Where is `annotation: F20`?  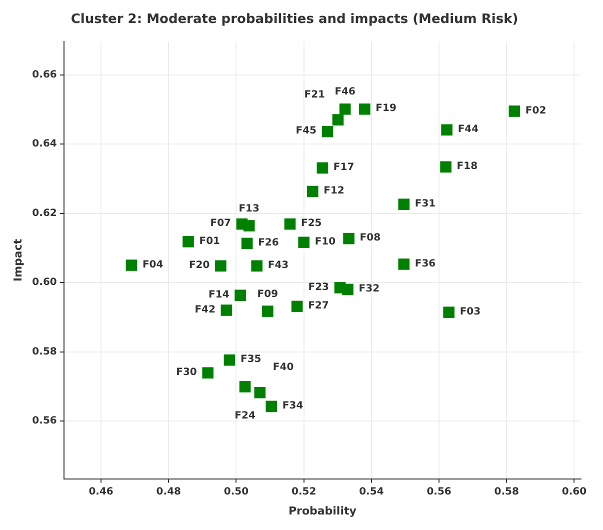
annotation: F20 is located at coordinates (199, 266).